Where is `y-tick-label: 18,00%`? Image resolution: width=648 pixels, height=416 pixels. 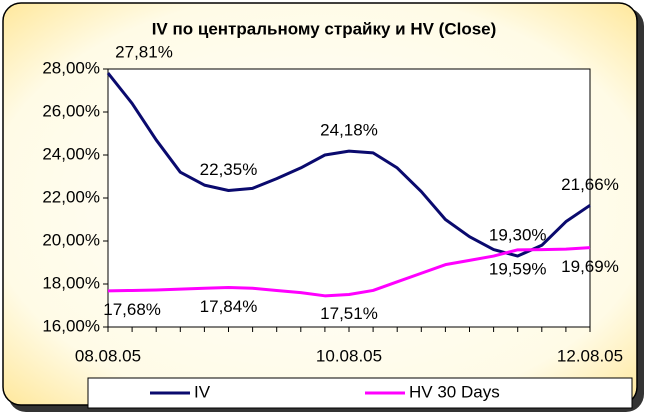
y-tick-label: 18,00% is located at coordinates (71, 282).